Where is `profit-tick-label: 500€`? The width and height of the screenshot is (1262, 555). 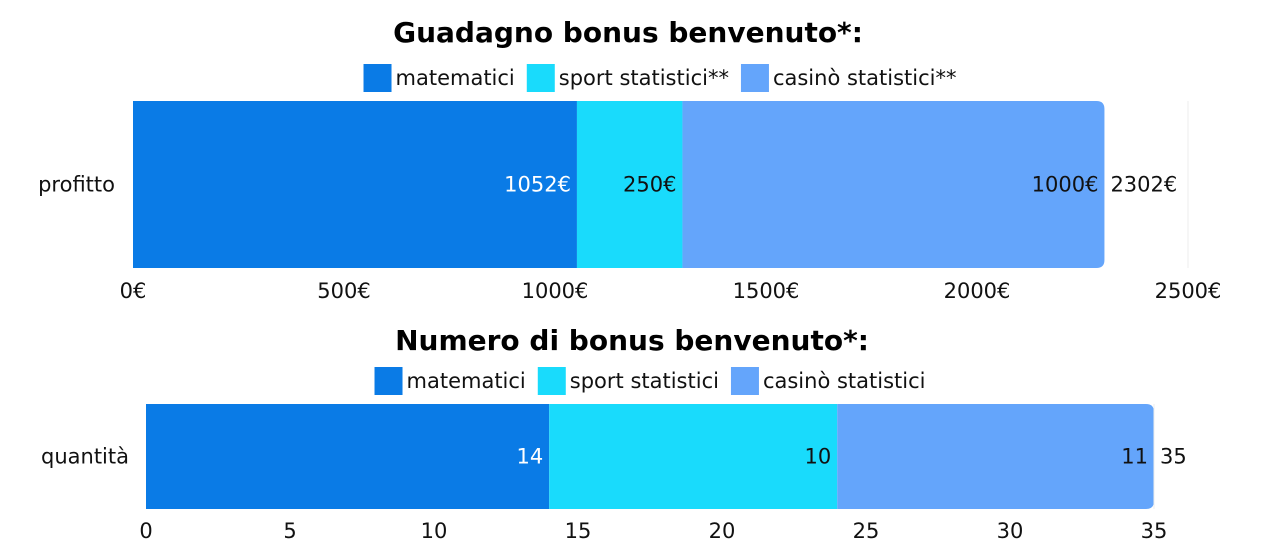
profit-tick-label: 500€ is located at coordinates (343, 291).